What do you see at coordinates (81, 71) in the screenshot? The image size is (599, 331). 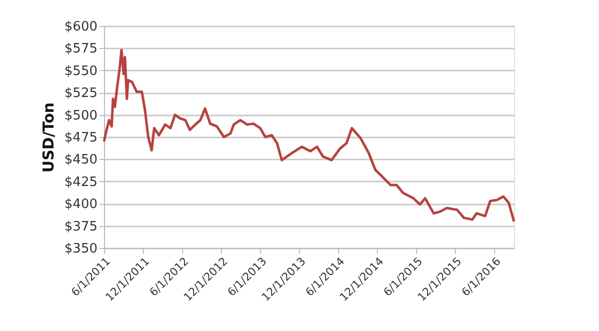 I see `y-tick-label: $550` at bounding box center [81, 71].